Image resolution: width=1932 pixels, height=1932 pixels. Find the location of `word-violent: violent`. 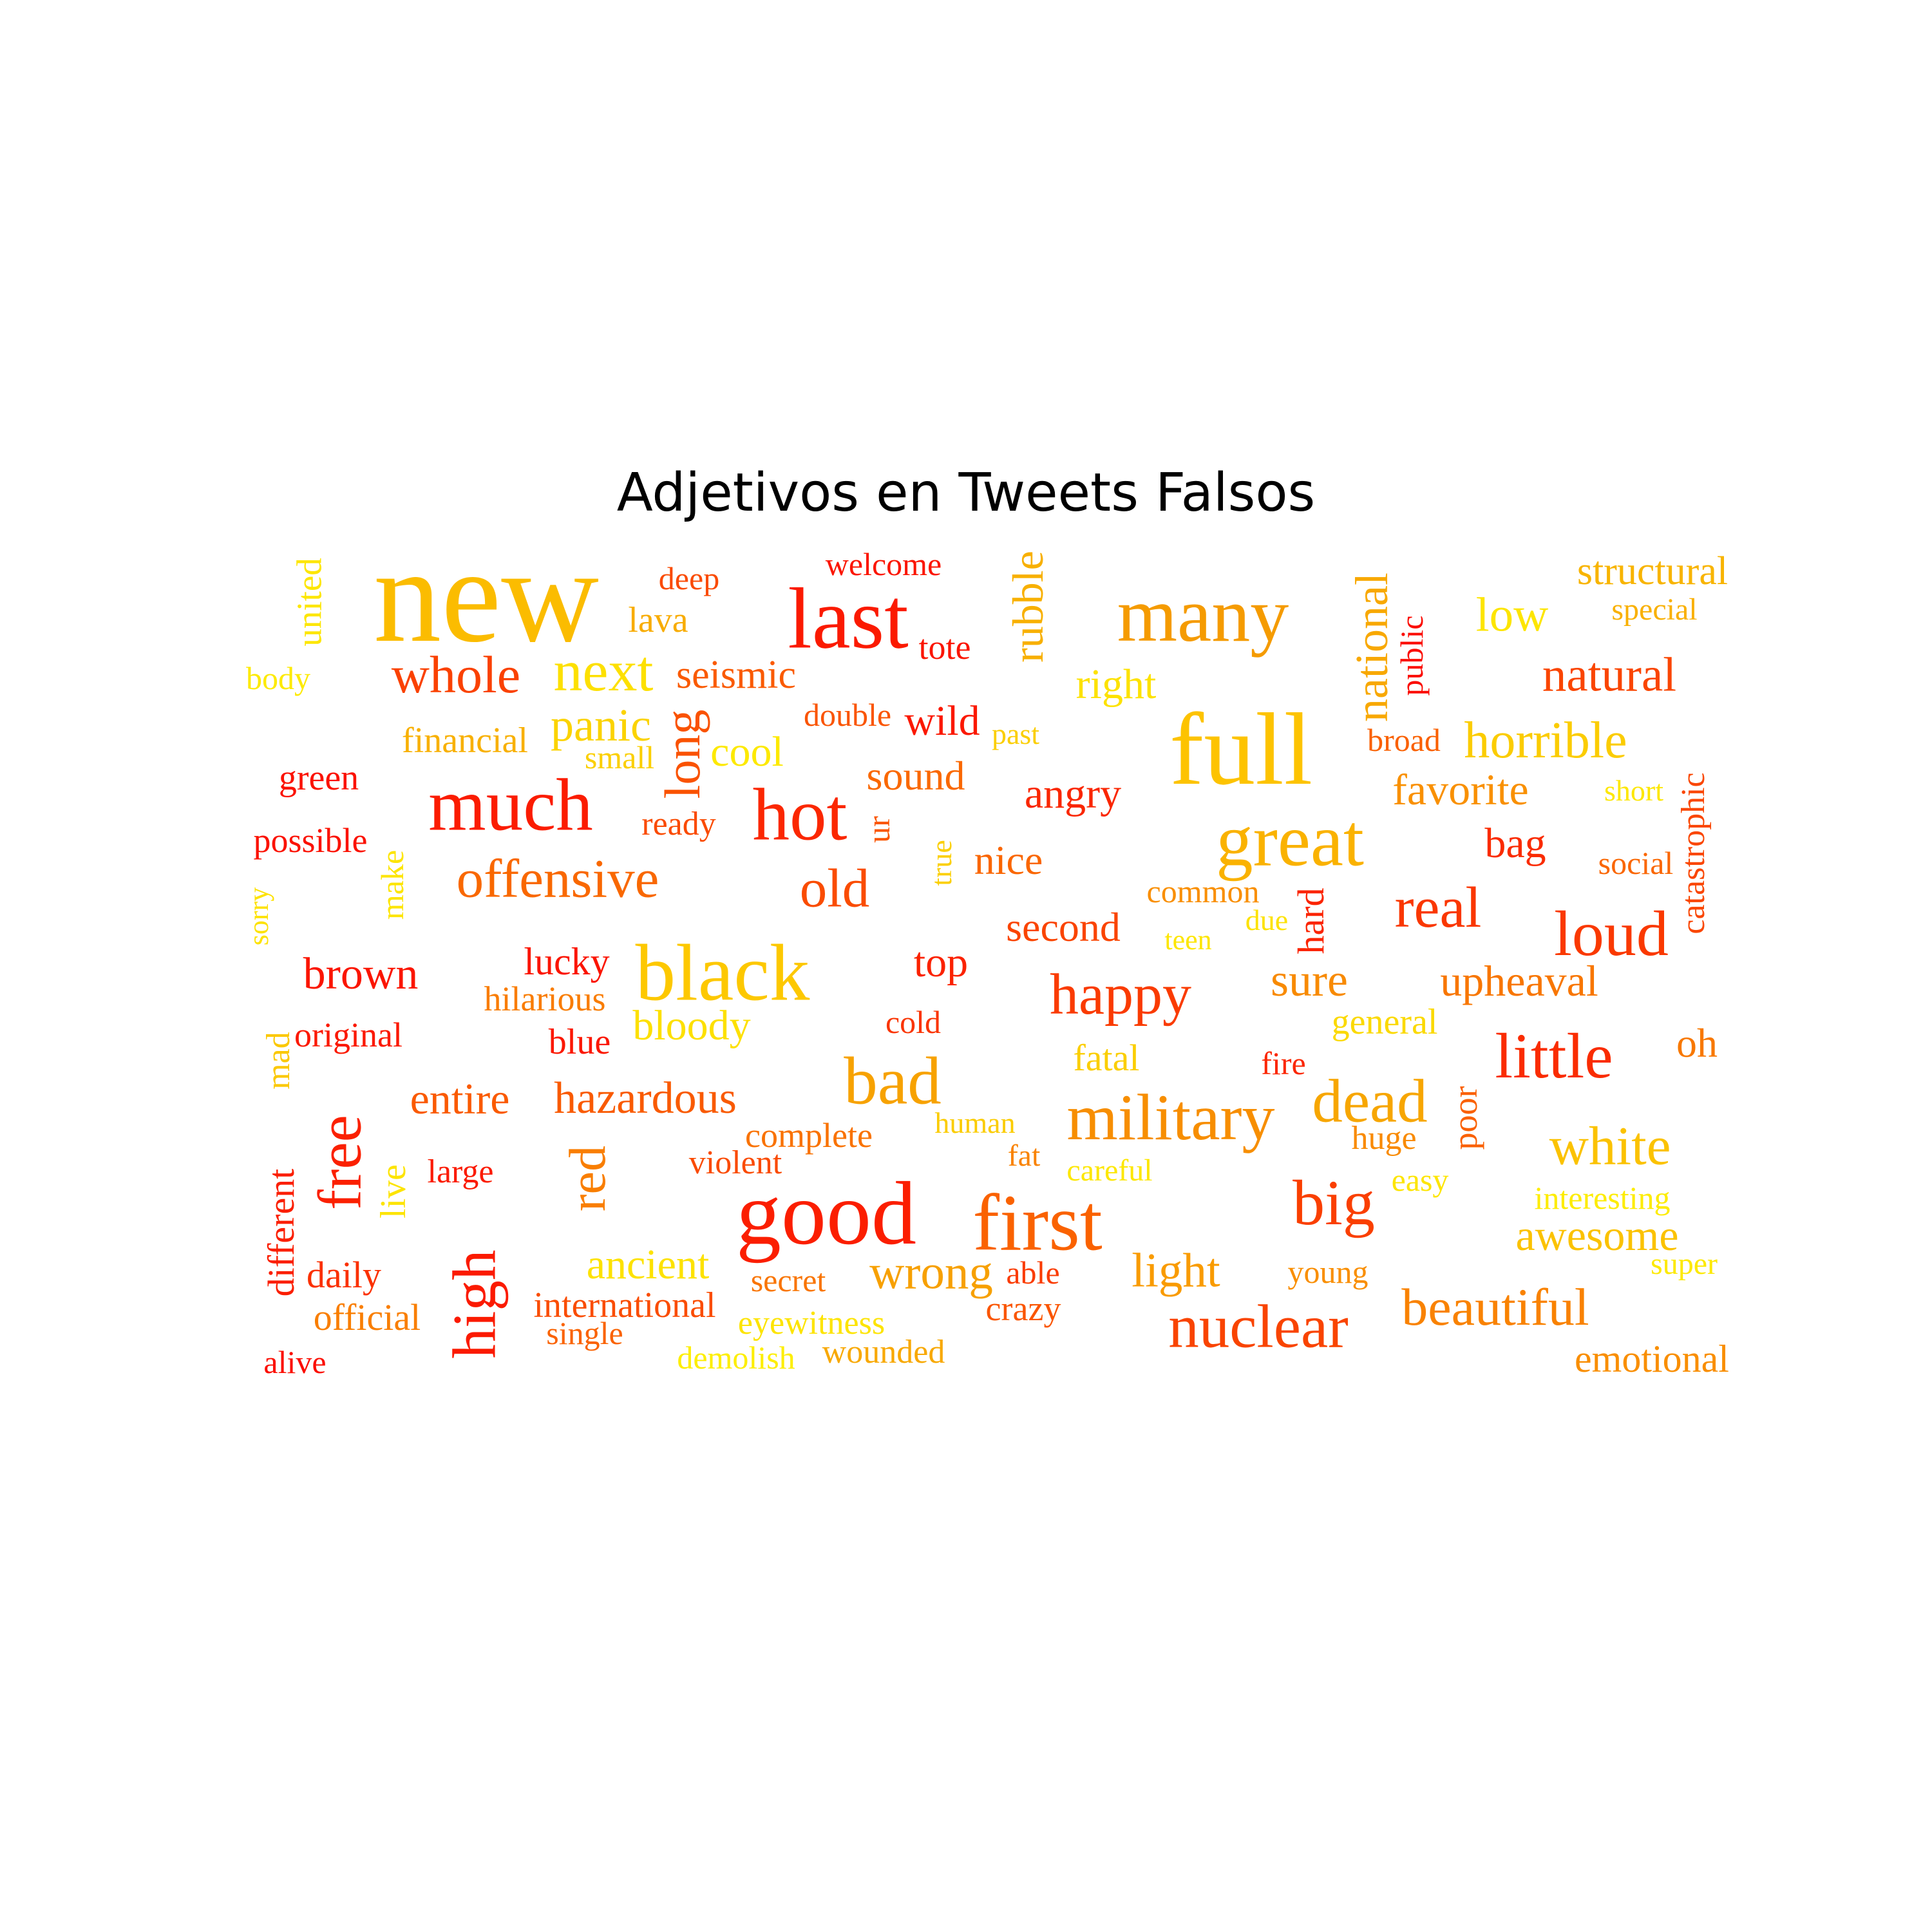

word-violent: violent is located at coordinates (735, 1162).